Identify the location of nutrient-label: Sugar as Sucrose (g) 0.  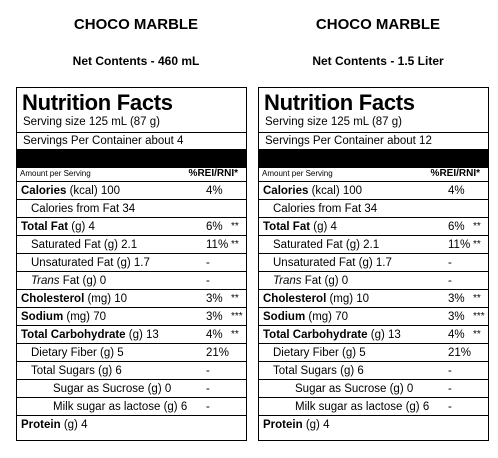
(112, 389).